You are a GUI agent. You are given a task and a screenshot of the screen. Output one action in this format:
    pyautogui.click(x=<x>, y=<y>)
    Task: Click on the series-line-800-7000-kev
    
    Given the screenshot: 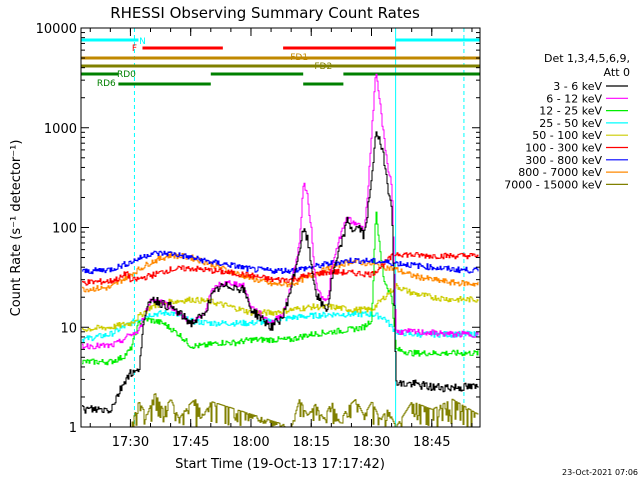 What is the action you would take?
    pyautogui.click(x=280, y=272)
    